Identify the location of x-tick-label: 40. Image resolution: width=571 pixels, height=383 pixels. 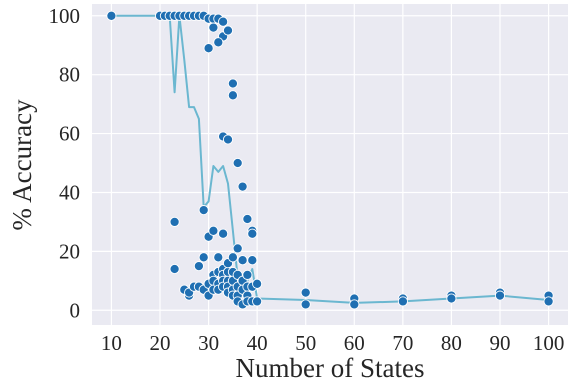
(257, 343).